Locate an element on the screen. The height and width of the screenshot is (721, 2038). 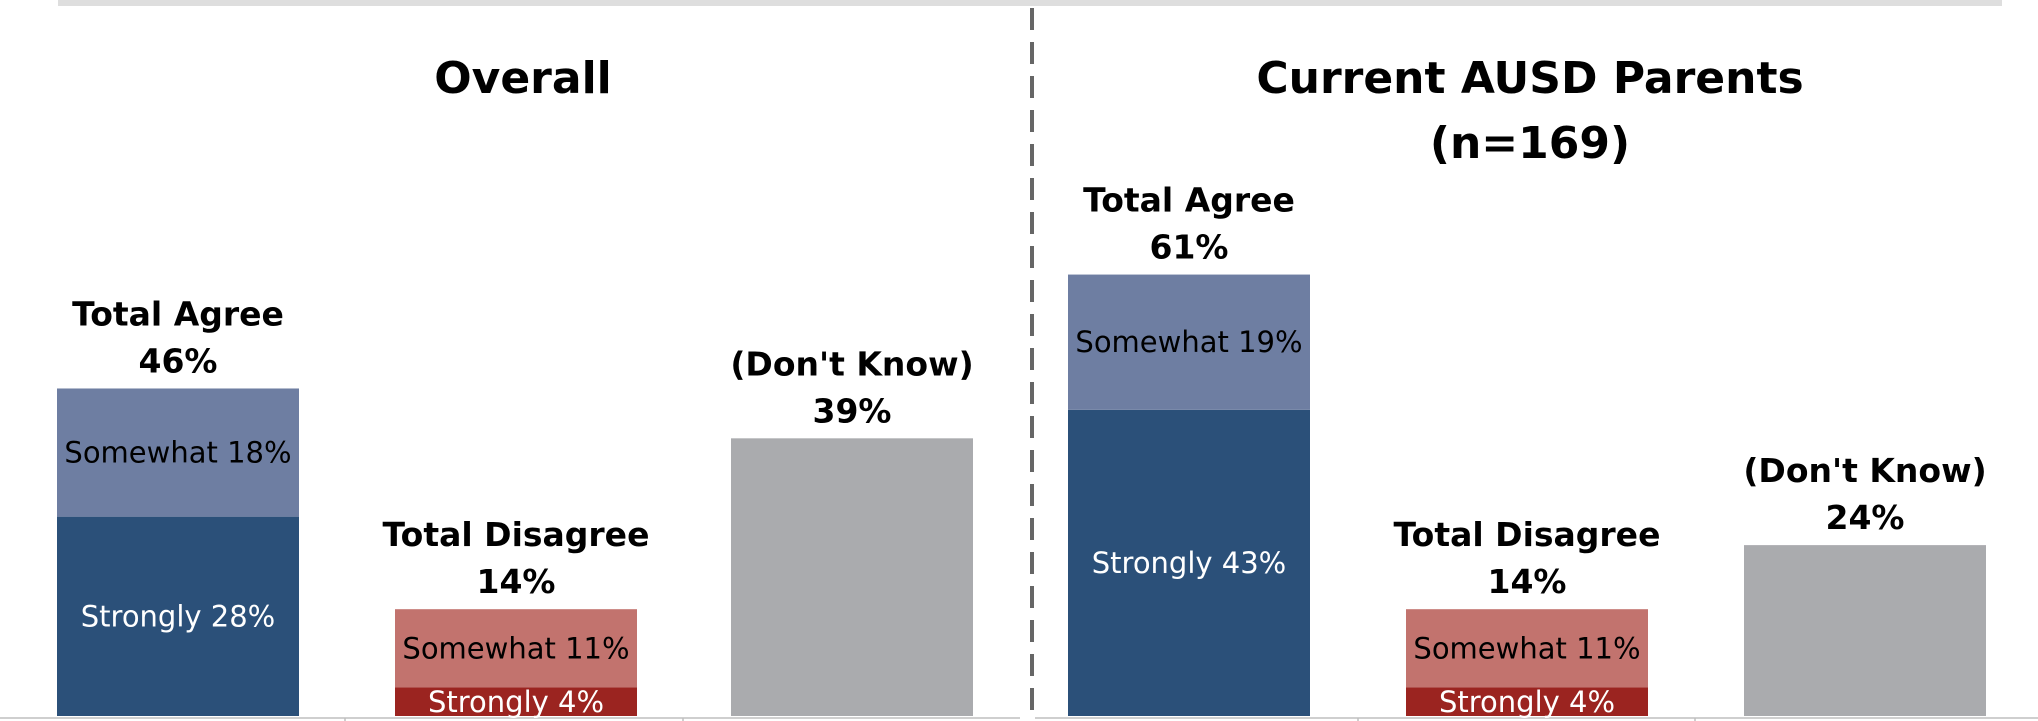
panel-1-segment-label: Strongly 28% is located at coordinates (178, 616).